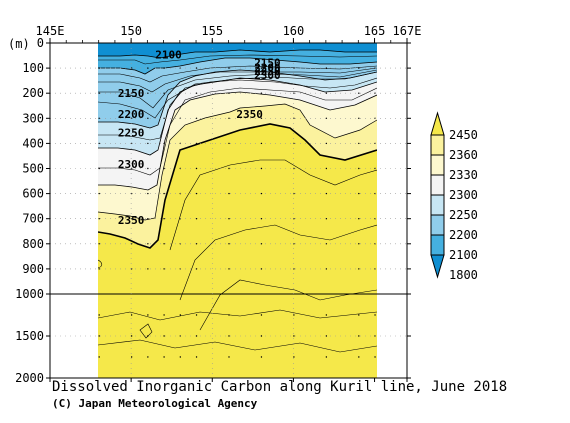 This screenshot has width=570, height=423. Describe the element at coordinates (40, 43) in the screenshot. I see `y-tick-label: 0` at that location.